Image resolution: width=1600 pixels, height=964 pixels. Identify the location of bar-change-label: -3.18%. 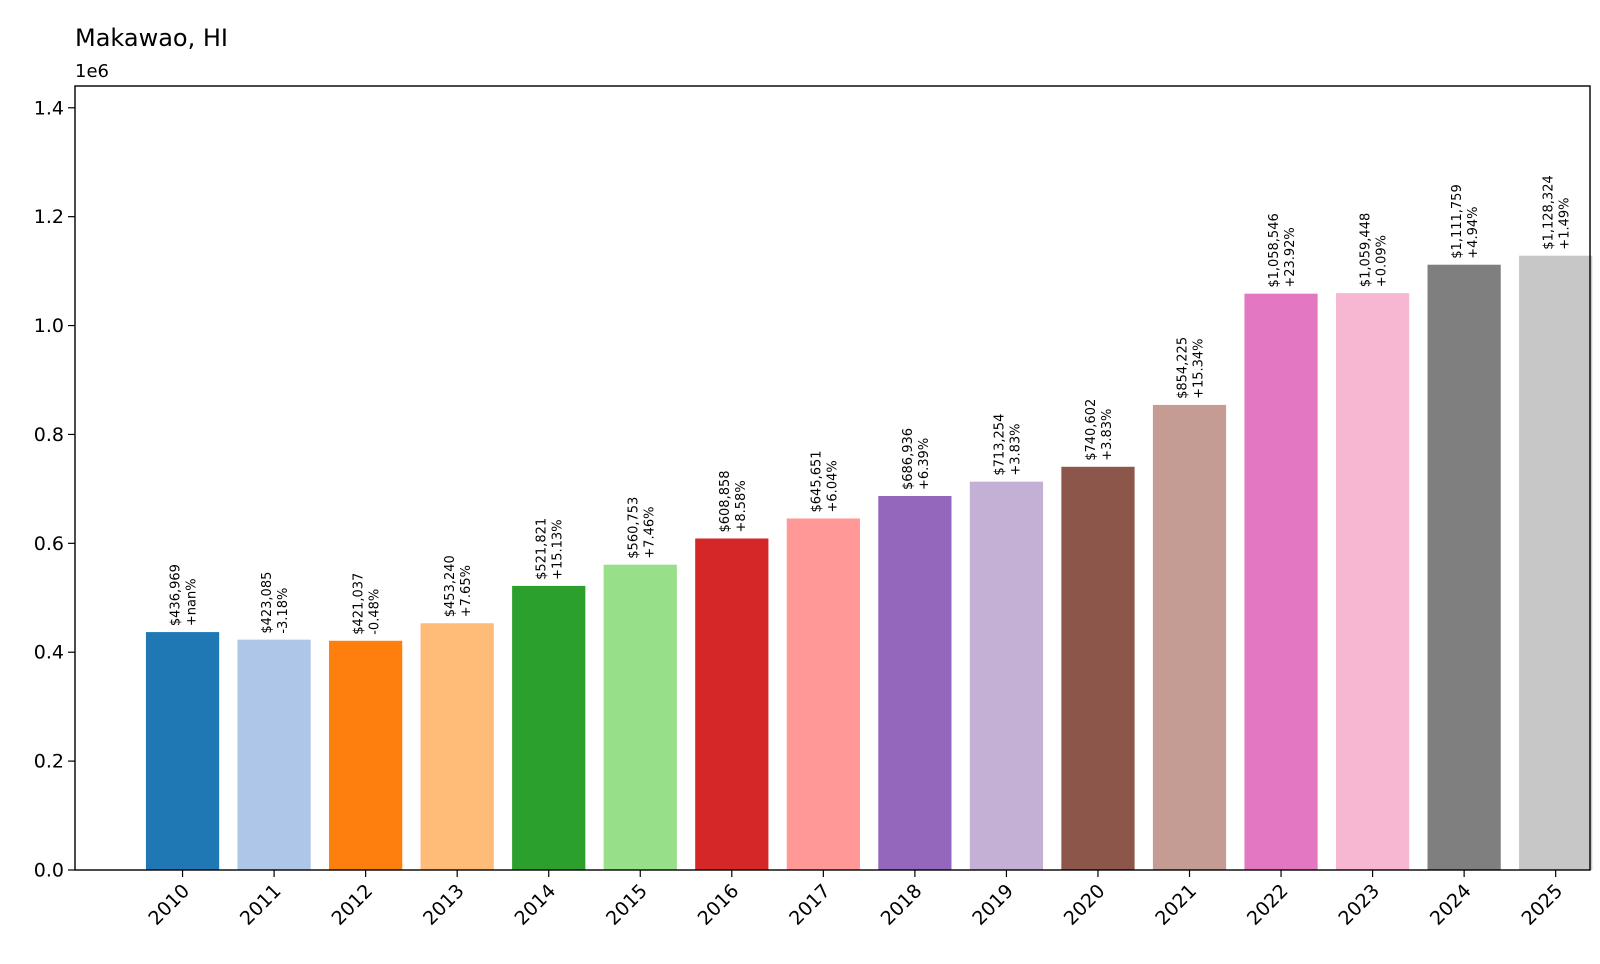
(283, 611).